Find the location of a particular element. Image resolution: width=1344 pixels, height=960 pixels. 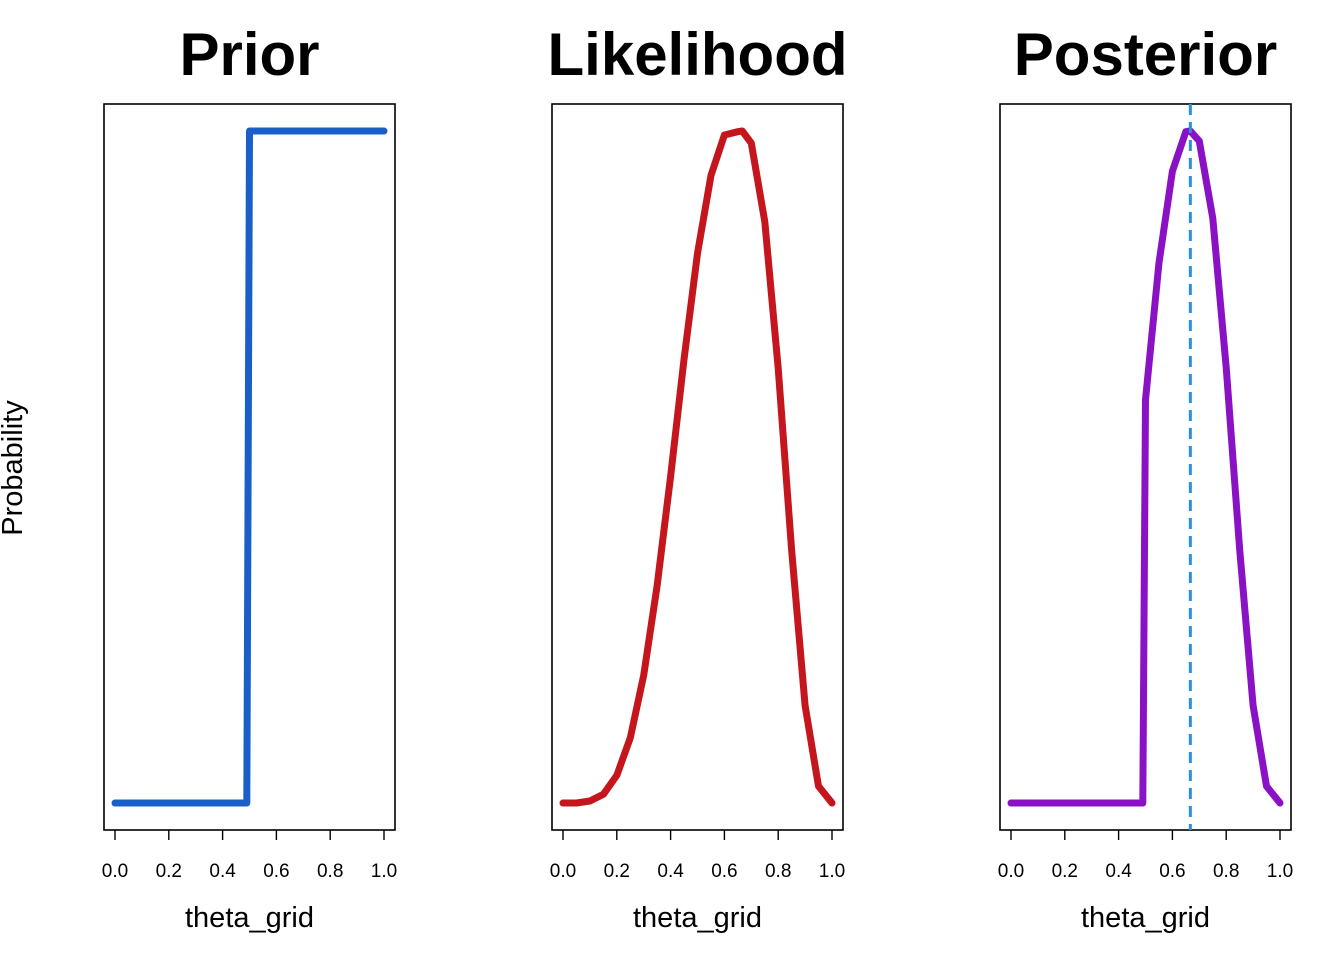

panel-title: Prior is located at coordinates (249, 54).